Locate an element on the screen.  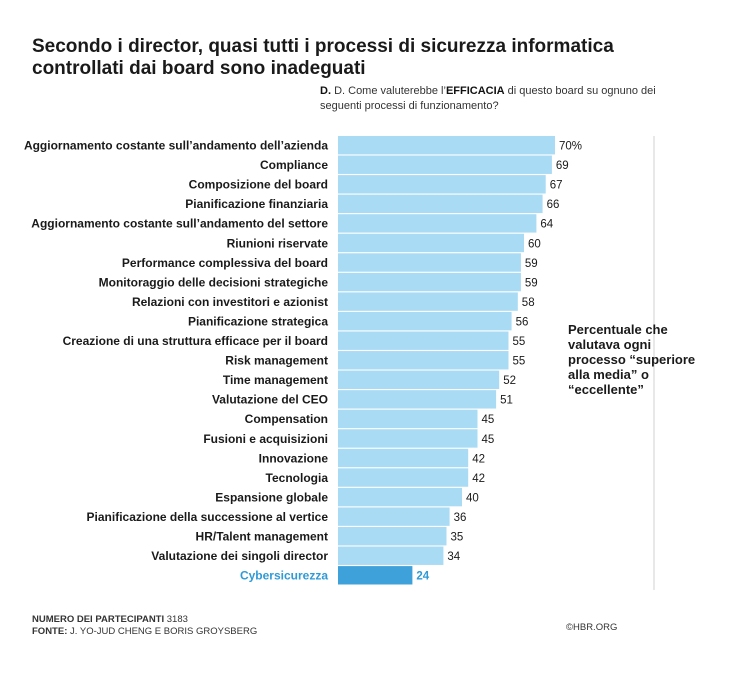
value-label: 51 is located at coordinates (506, 401).